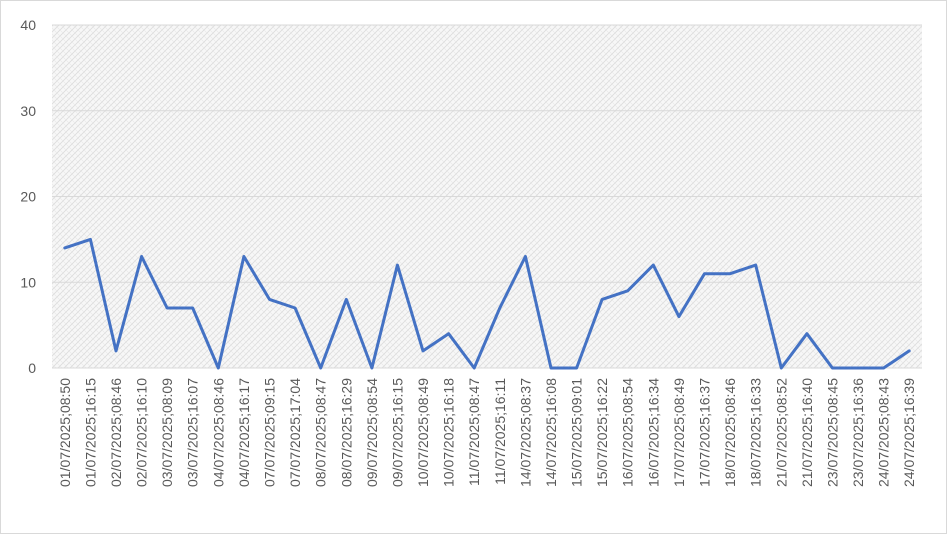 The height and width of the screenshot is (534, 947). I want to click on x-tick-label: 21/07/2025;16:40, so click(807, 432).